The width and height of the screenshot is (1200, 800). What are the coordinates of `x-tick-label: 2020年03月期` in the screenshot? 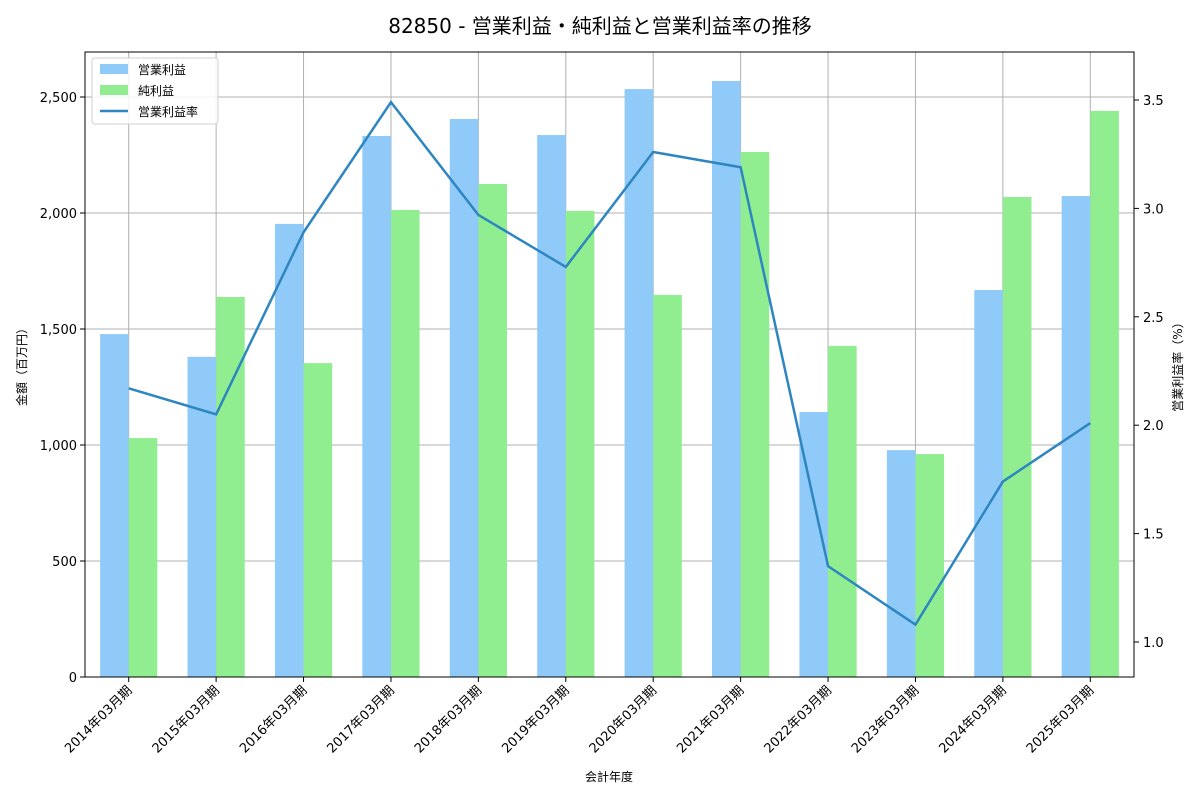 It's located at (623, 719).